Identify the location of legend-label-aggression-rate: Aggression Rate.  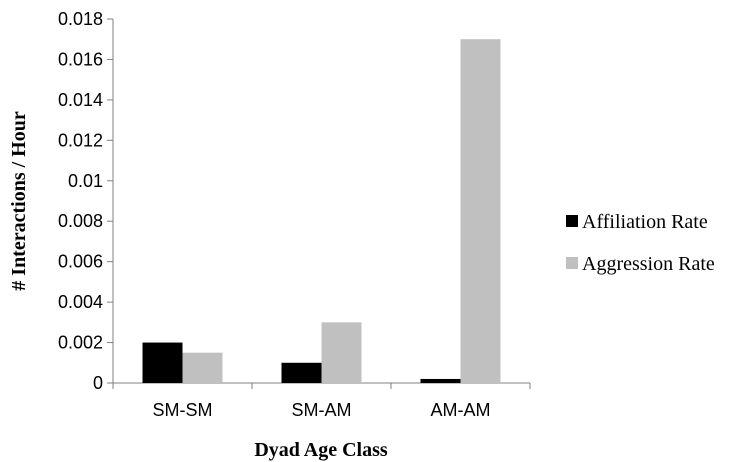
(648, 264).